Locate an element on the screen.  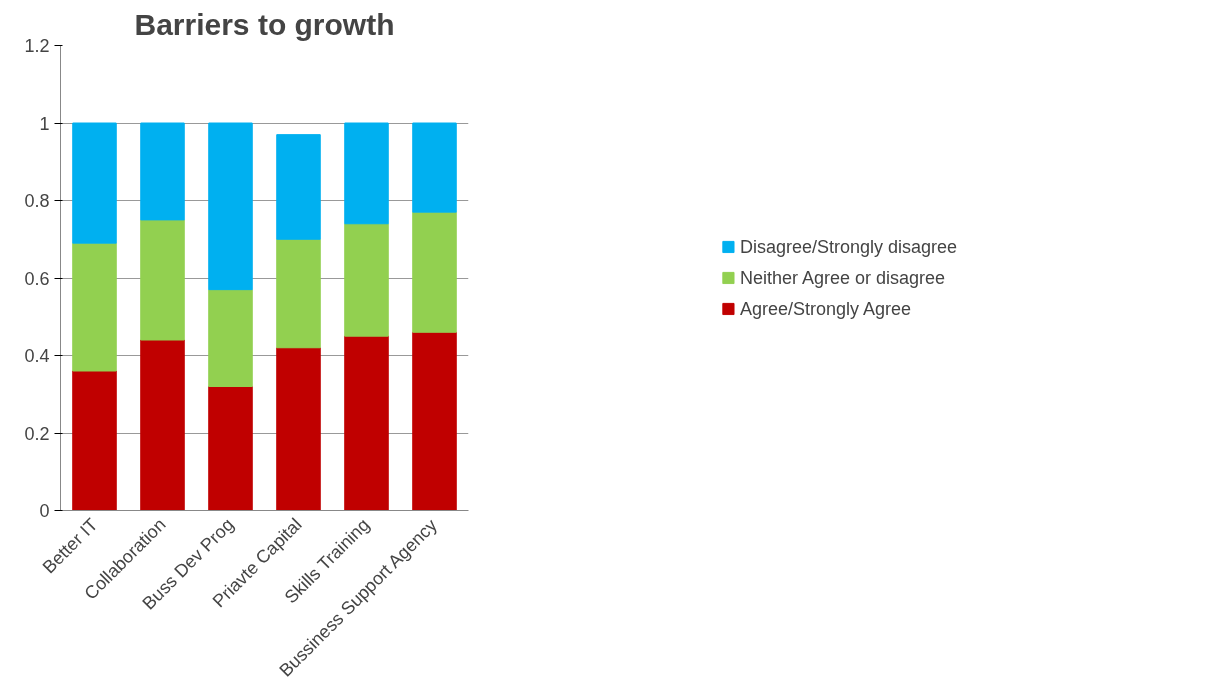
chart-title: Barriers to growth is located at coordinates (264, 24).